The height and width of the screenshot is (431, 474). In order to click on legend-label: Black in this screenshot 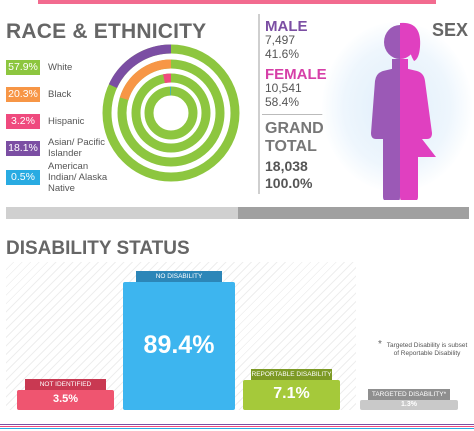, I will do `click(60, 94)`.